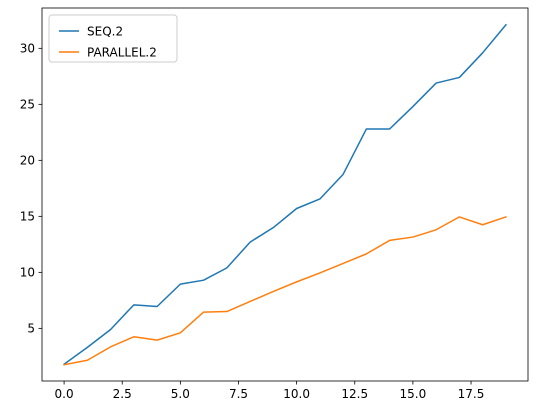  Describe the element at coordinates (64, 394) in the screenshot. I see `x-tick-label: 0.0` at that location.